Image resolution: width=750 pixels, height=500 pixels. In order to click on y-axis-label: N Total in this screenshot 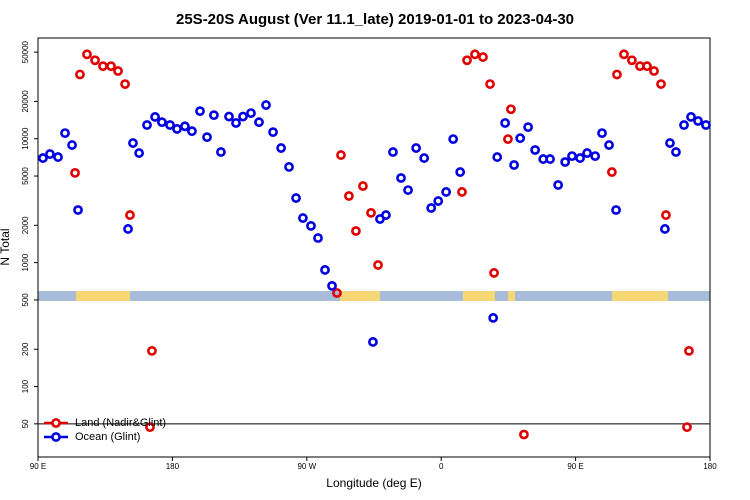, I will do `click(6, 246)`.